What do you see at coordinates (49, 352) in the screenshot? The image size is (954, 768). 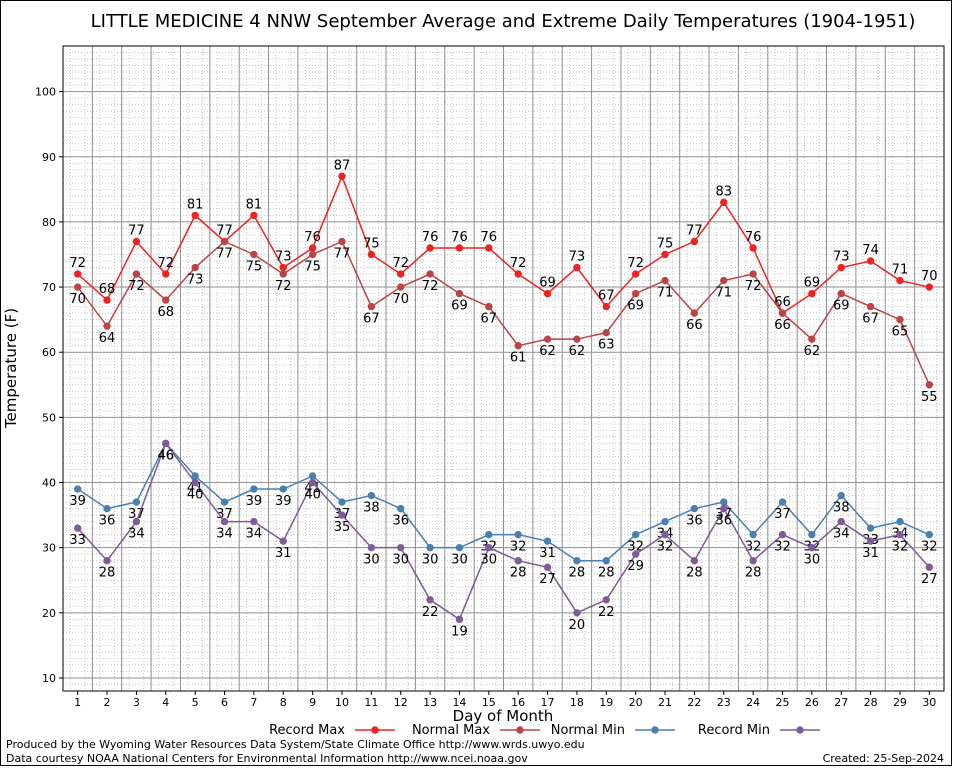 I see `y-tick-label: 60` at bounding box center [49, 352].